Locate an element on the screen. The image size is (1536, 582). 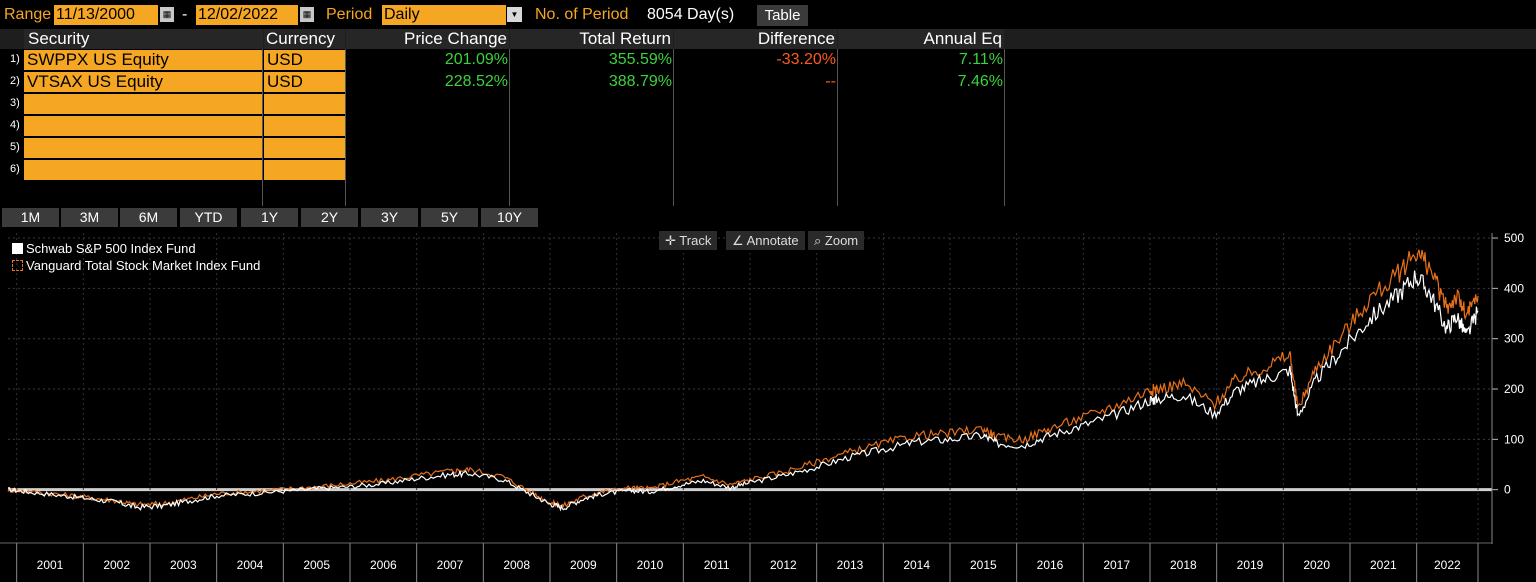
range-button-3y: 3Y is located at coordinates (389, 217).